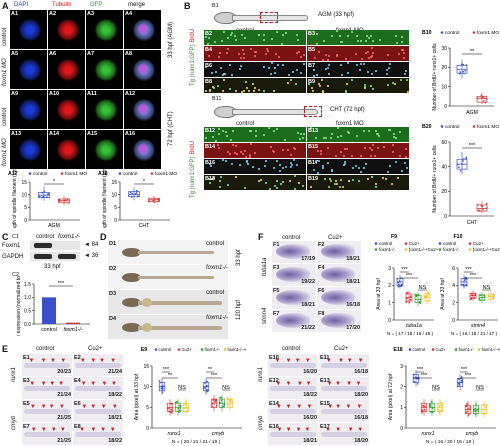 The image size is (500, 446). Describe the element at coordinates (144, 350) in the screenshot. I see `chart-tag: E9` at that location.